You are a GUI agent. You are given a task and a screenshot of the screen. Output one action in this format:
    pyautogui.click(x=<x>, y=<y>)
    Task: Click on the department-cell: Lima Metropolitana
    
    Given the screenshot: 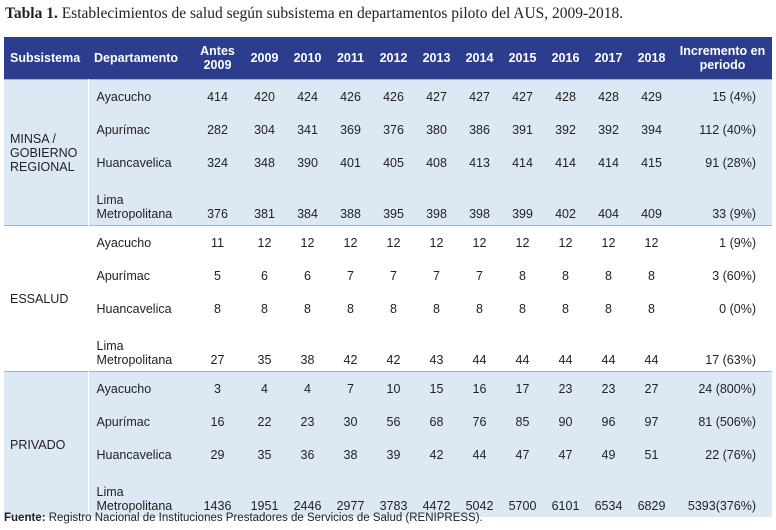 What is the action you would take?
    pyautogui.click(x=140, y=202)
    